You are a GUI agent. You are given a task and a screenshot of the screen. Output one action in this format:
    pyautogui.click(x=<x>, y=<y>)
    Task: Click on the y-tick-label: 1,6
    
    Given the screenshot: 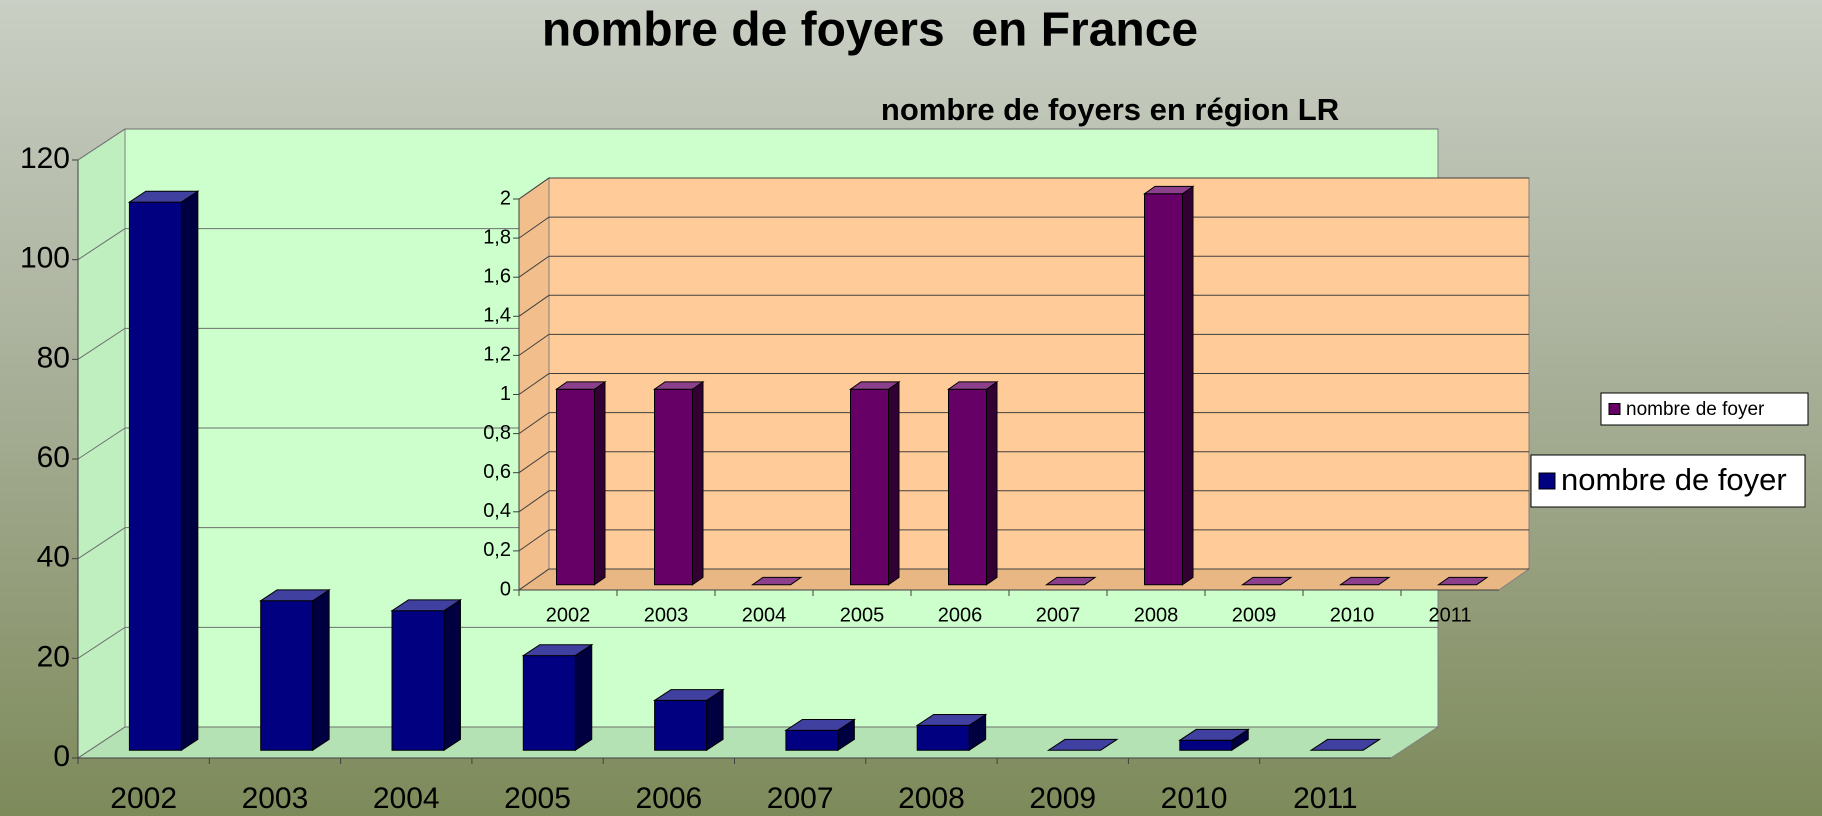 What is the action you would take?
    pyautogui.click(x=497, y=276)
    